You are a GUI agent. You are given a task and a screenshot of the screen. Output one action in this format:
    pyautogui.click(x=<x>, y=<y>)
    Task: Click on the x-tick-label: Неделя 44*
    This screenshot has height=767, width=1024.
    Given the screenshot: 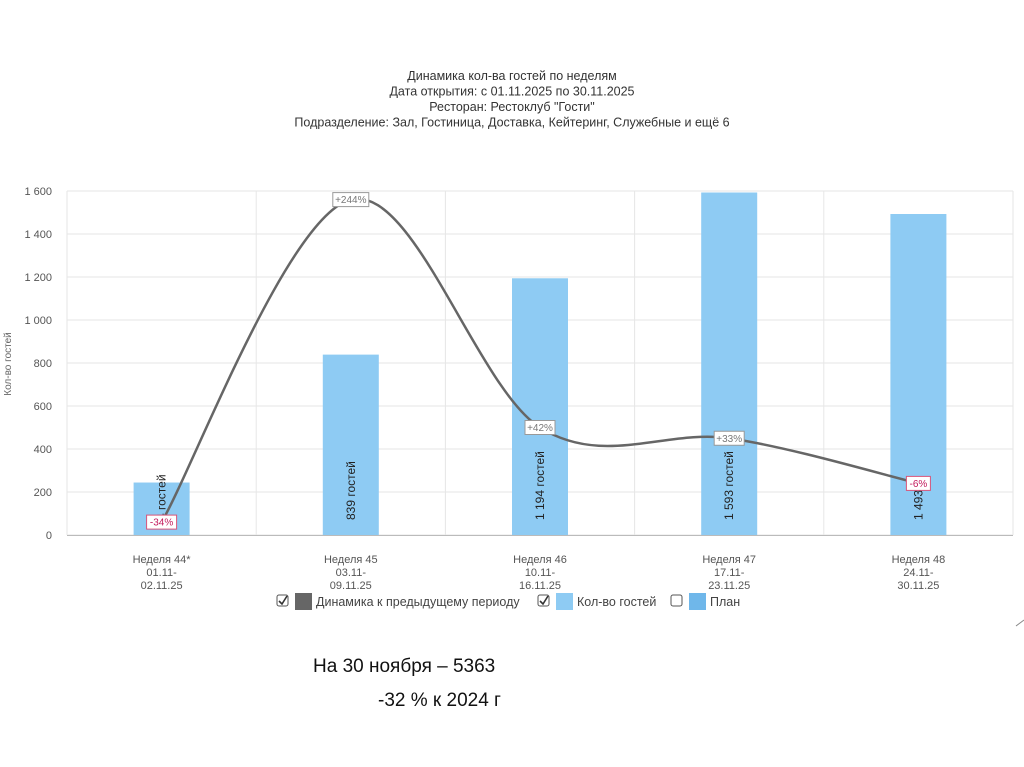 What is the action you would take?
    pyautogui.click(x=162, y=560)
    